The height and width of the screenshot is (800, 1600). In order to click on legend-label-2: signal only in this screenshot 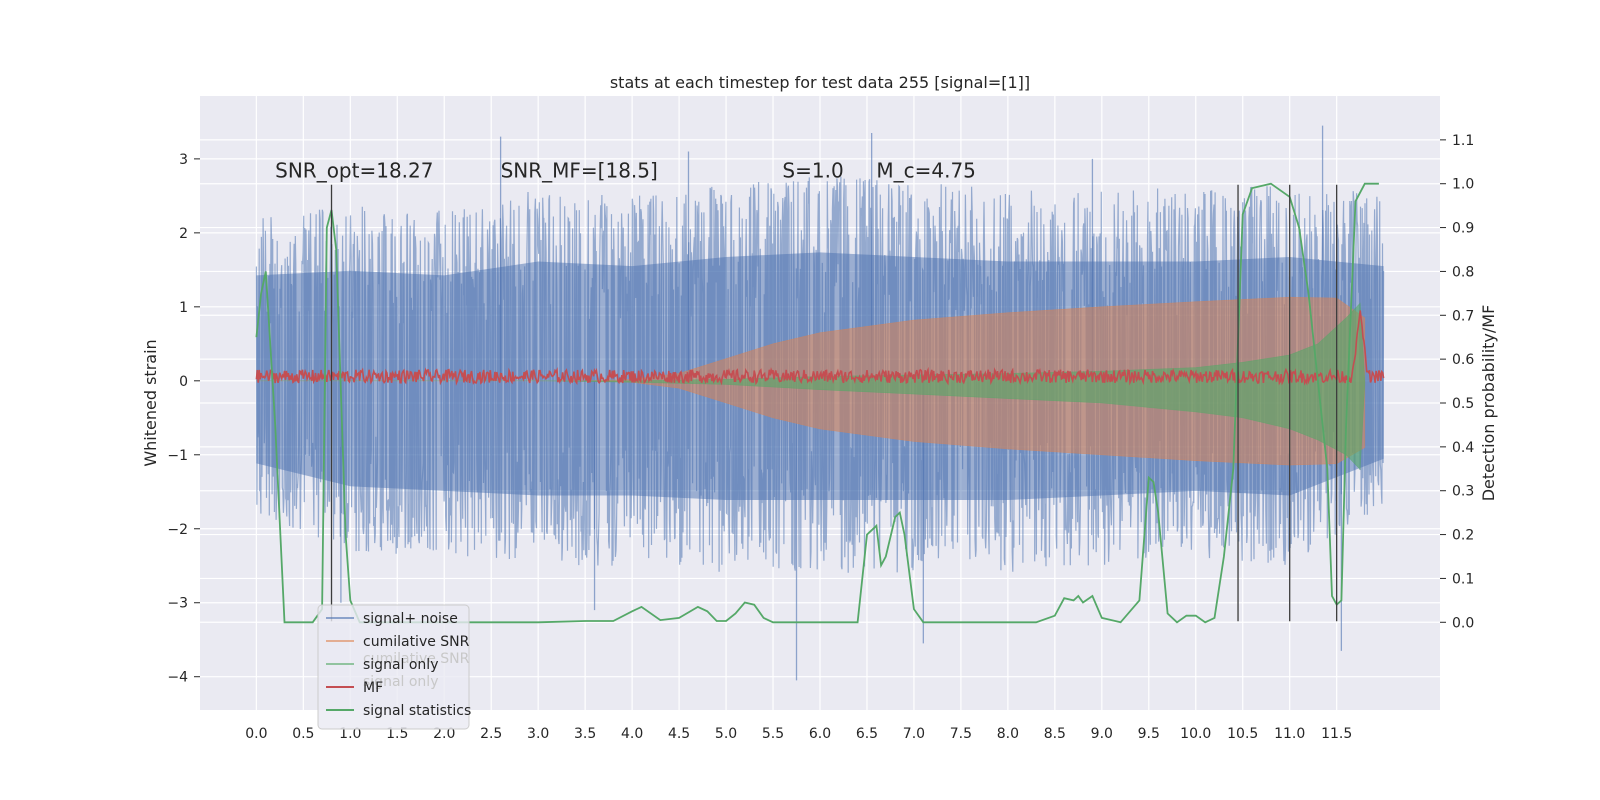, I will do `click(400, 665)`.